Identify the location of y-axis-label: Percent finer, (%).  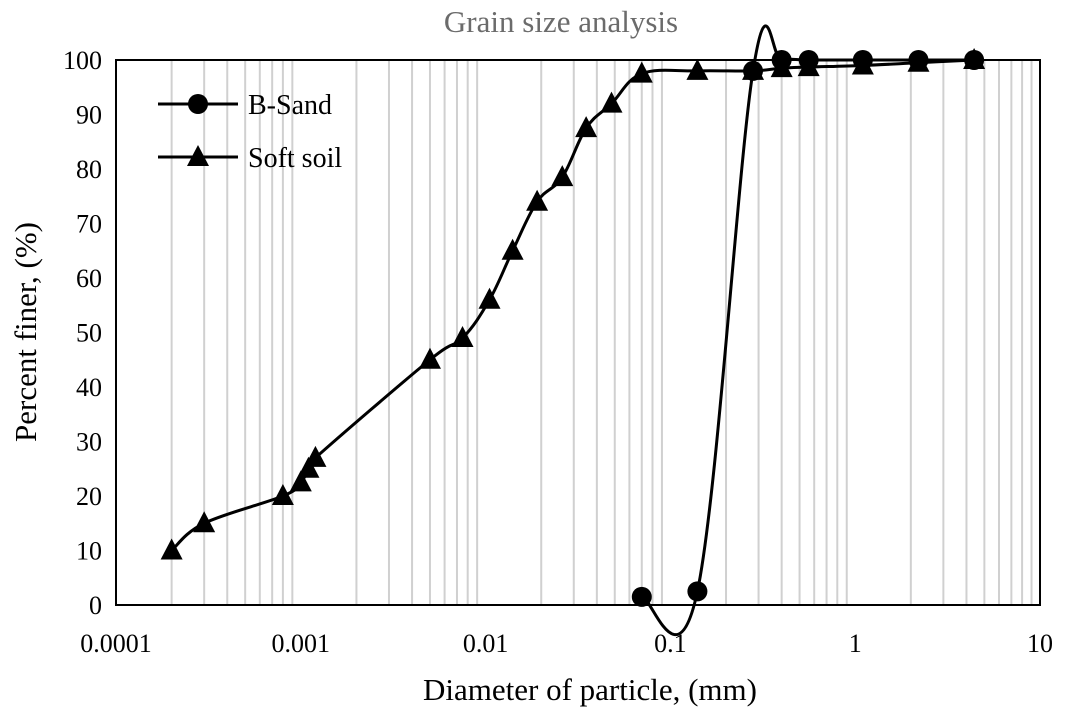
(25, 332).